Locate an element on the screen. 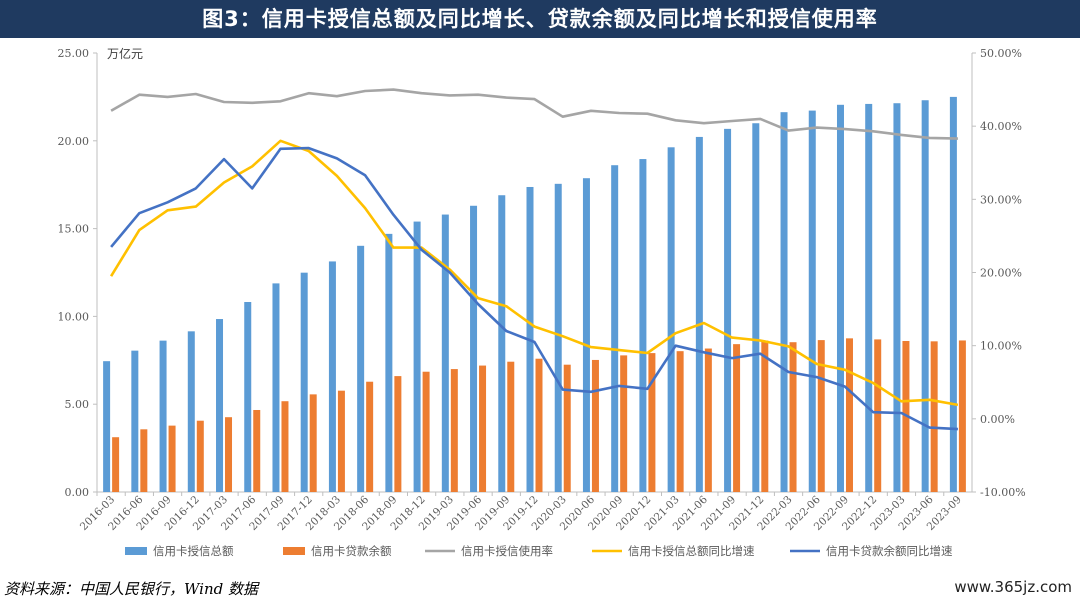  legend-credit-utilization-label: 信用卡授信使用率 is located at coordinates (507, 551).